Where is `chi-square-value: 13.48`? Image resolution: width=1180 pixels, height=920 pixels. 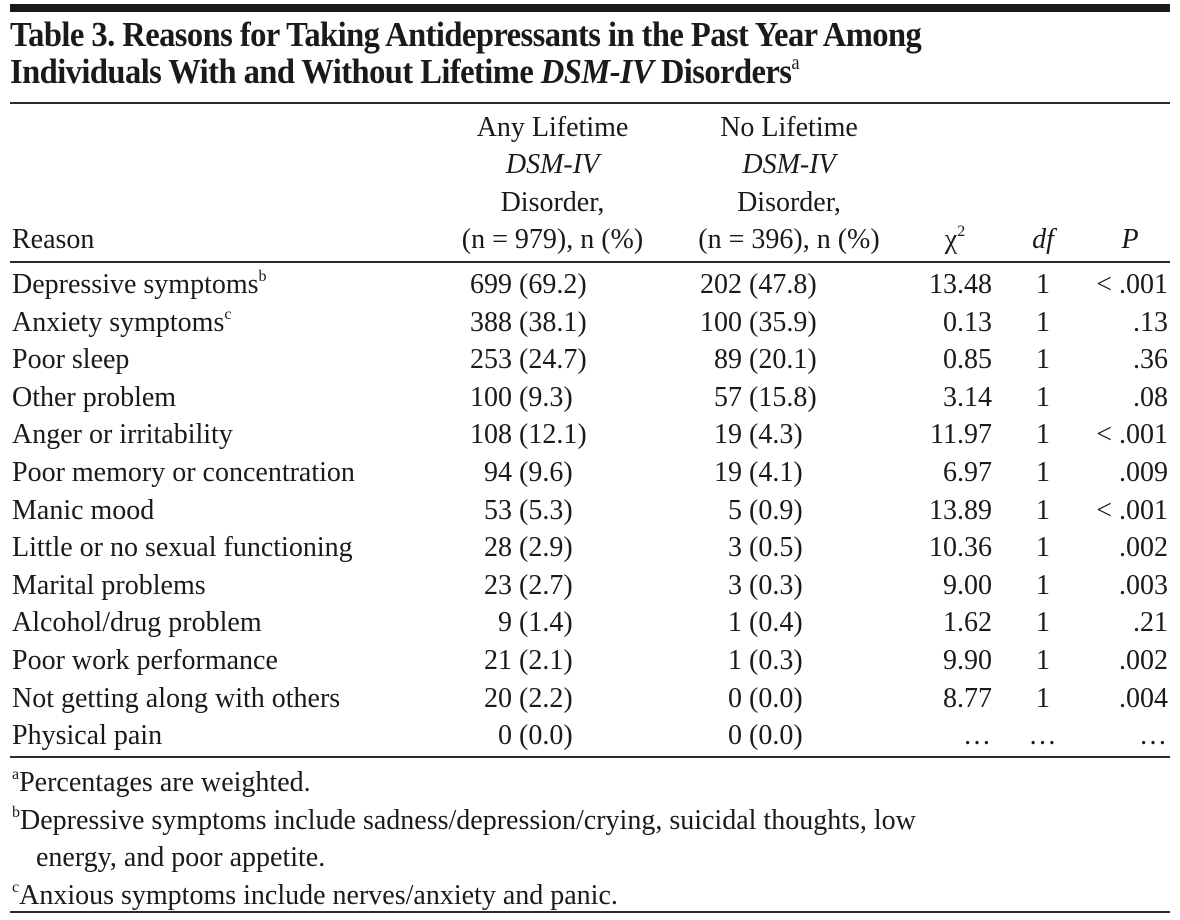
chi-square-value: 13.48 is located at coordinates (960, 284).